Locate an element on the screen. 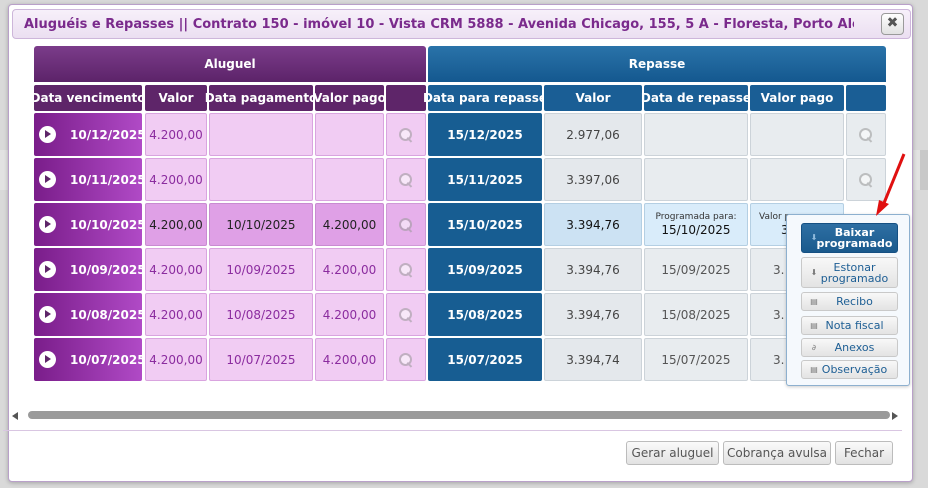 This screenshot has width=928, height=488. menu-item-recibo: ▤ Recibo is located at coordinates (849, 301).